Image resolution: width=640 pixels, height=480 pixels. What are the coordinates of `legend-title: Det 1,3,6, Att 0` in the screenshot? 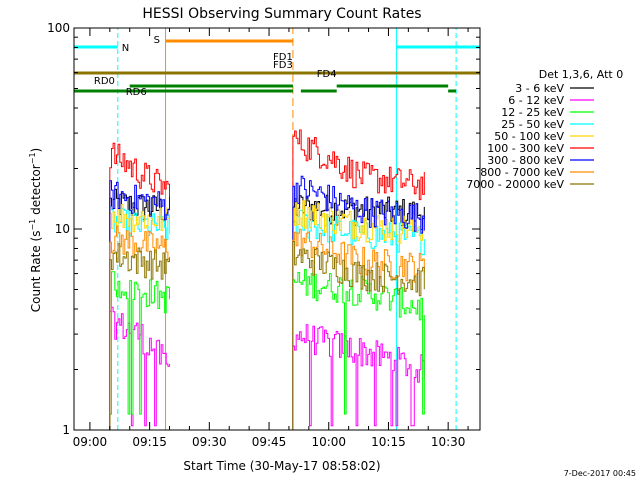 It's located at (581, 74).